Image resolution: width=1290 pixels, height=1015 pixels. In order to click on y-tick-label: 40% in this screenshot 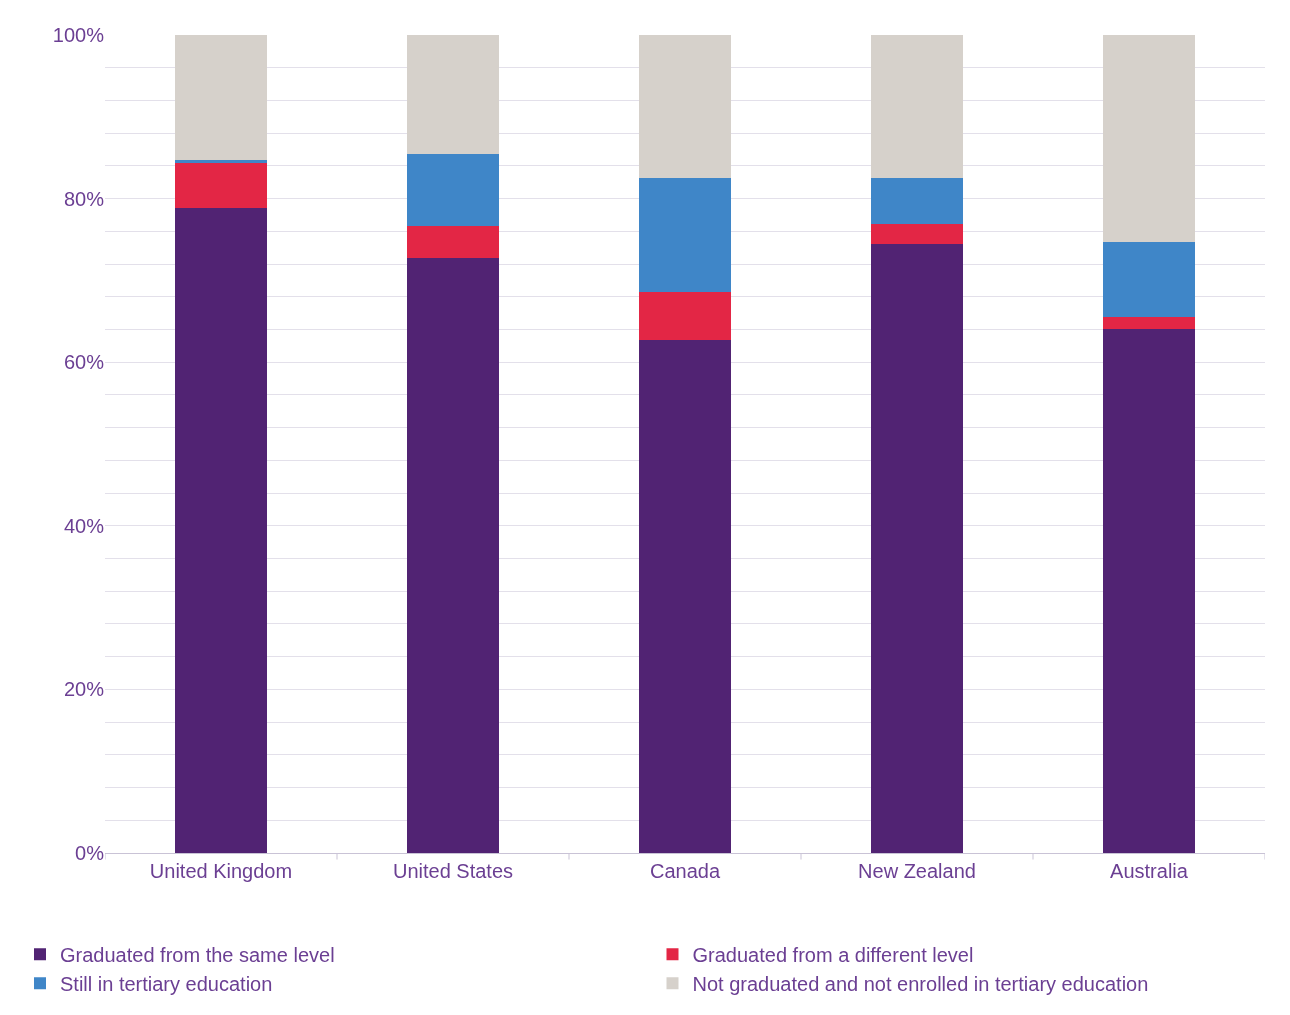, I will do `click(84, 525)`.